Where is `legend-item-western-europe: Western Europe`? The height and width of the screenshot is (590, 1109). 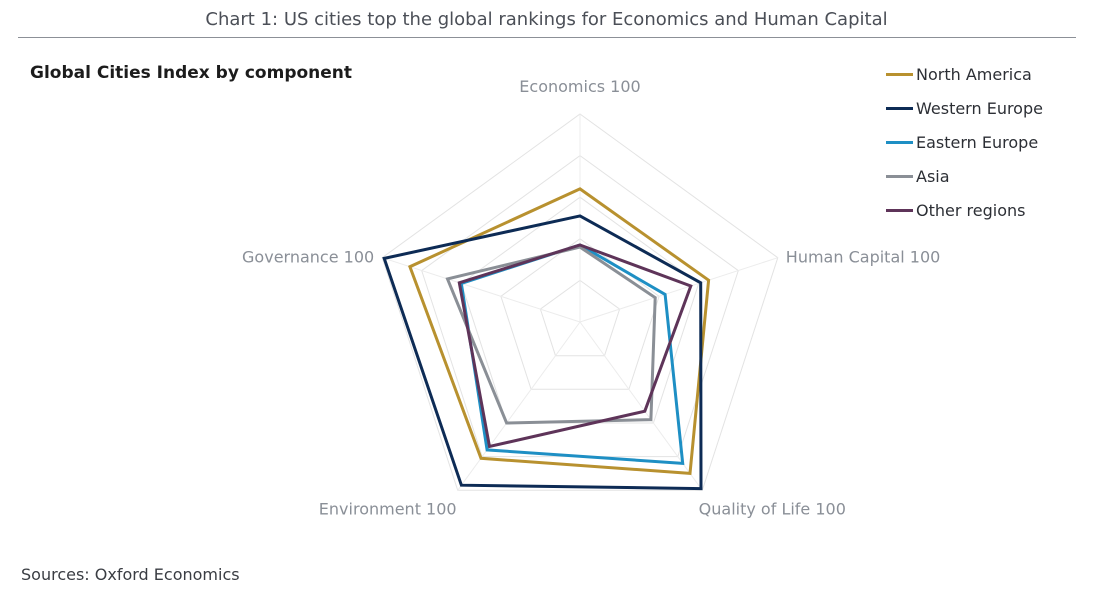
legend-item-western-europe: Western Europe is located at coordinates (986, 108).